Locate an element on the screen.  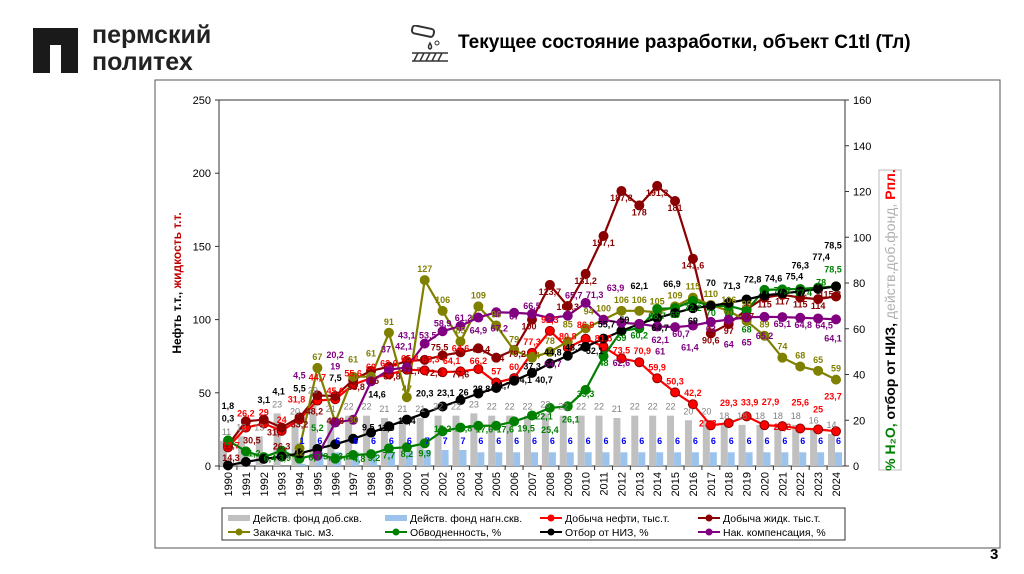
data-label: 187,8 is located at coordinates (621, 198).